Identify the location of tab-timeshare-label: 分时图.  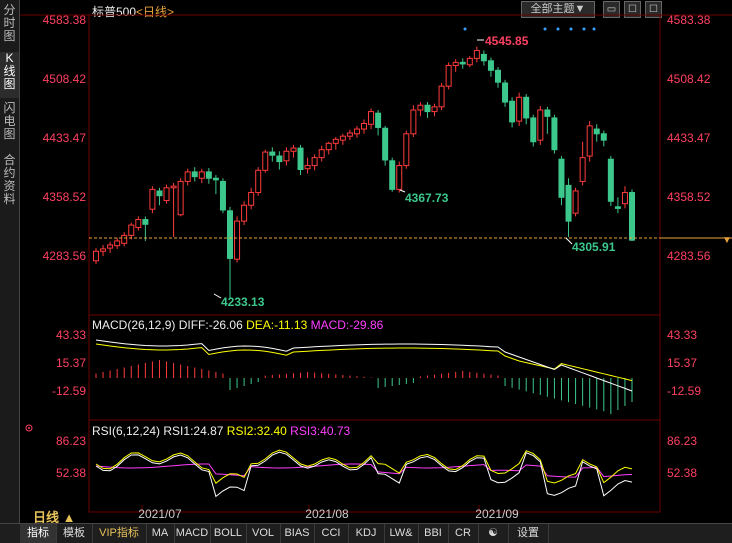
(9, 23).